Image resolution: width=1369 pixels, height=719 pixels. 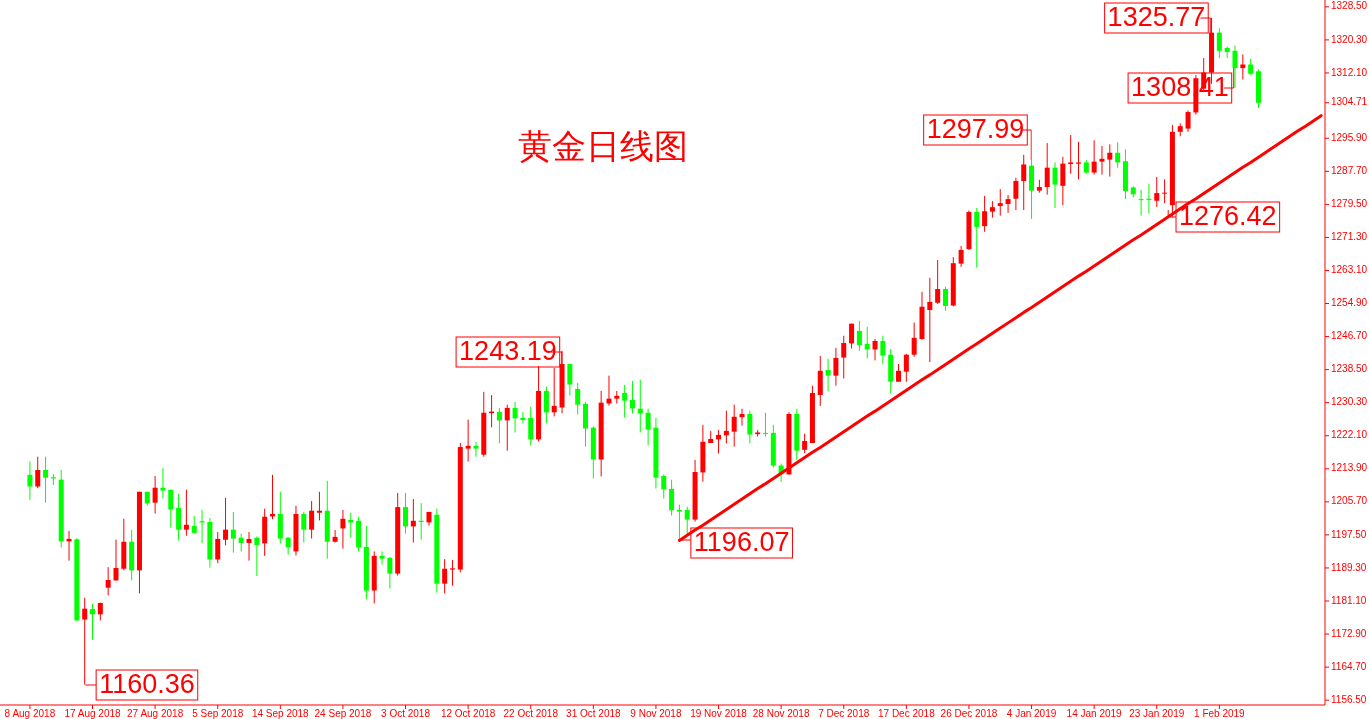 I want to click on y-tick-label: 1222.10, so click(x=1349, y=435).